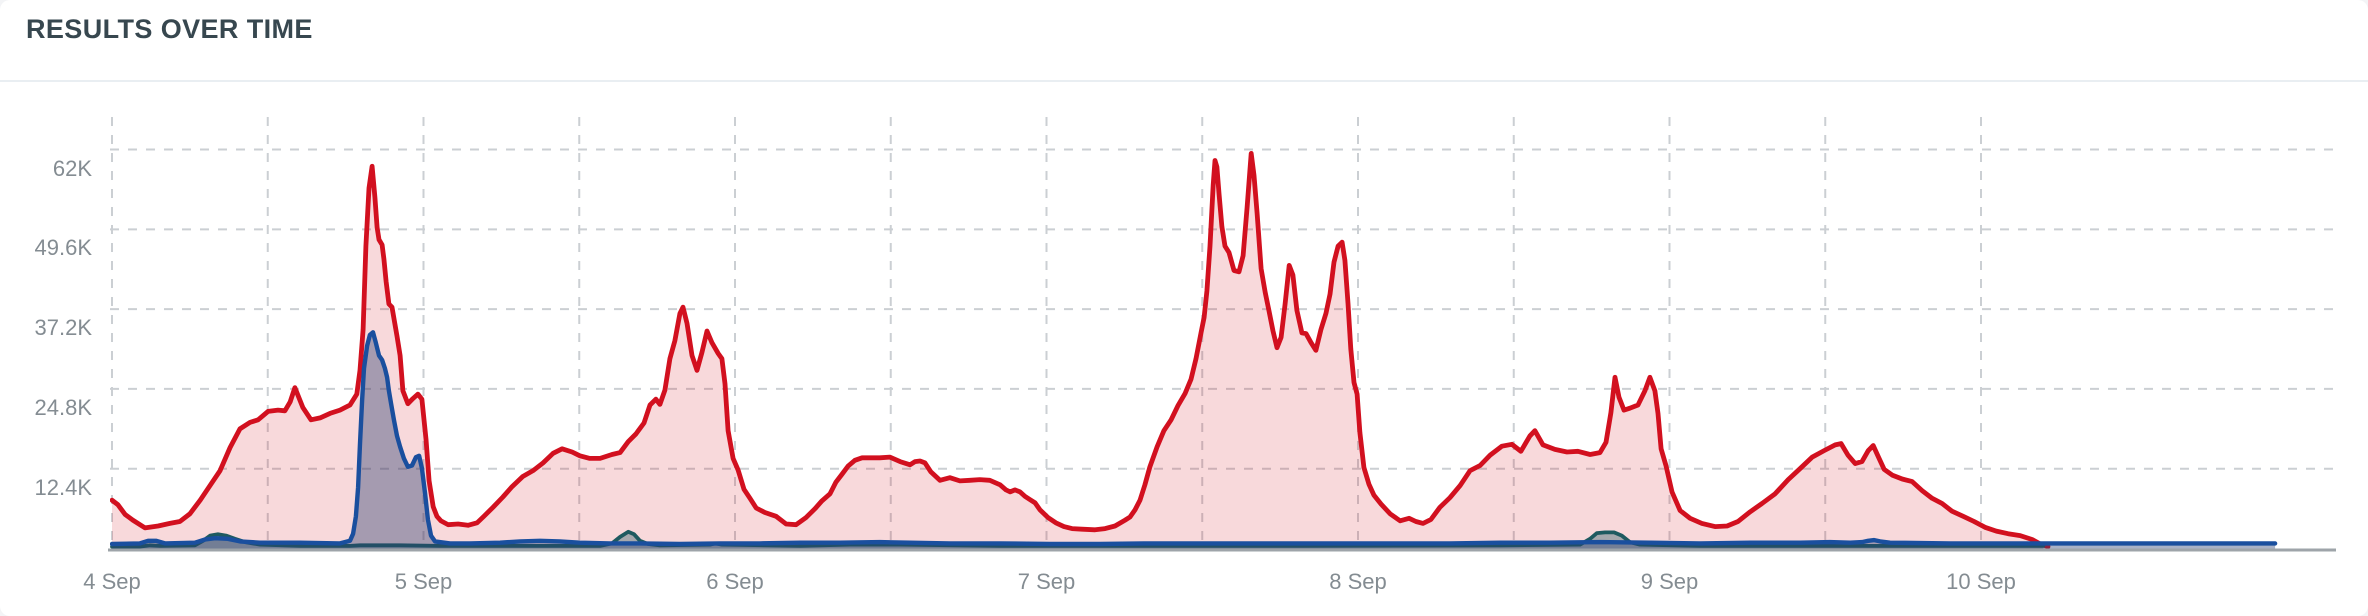 The height and width of the screenshot is (616, 2368). What do you see at coordinates (63, 407) in the screenshot?
I see `y-axis-tick-label: 24.8K` at bounding box center [63, 407].